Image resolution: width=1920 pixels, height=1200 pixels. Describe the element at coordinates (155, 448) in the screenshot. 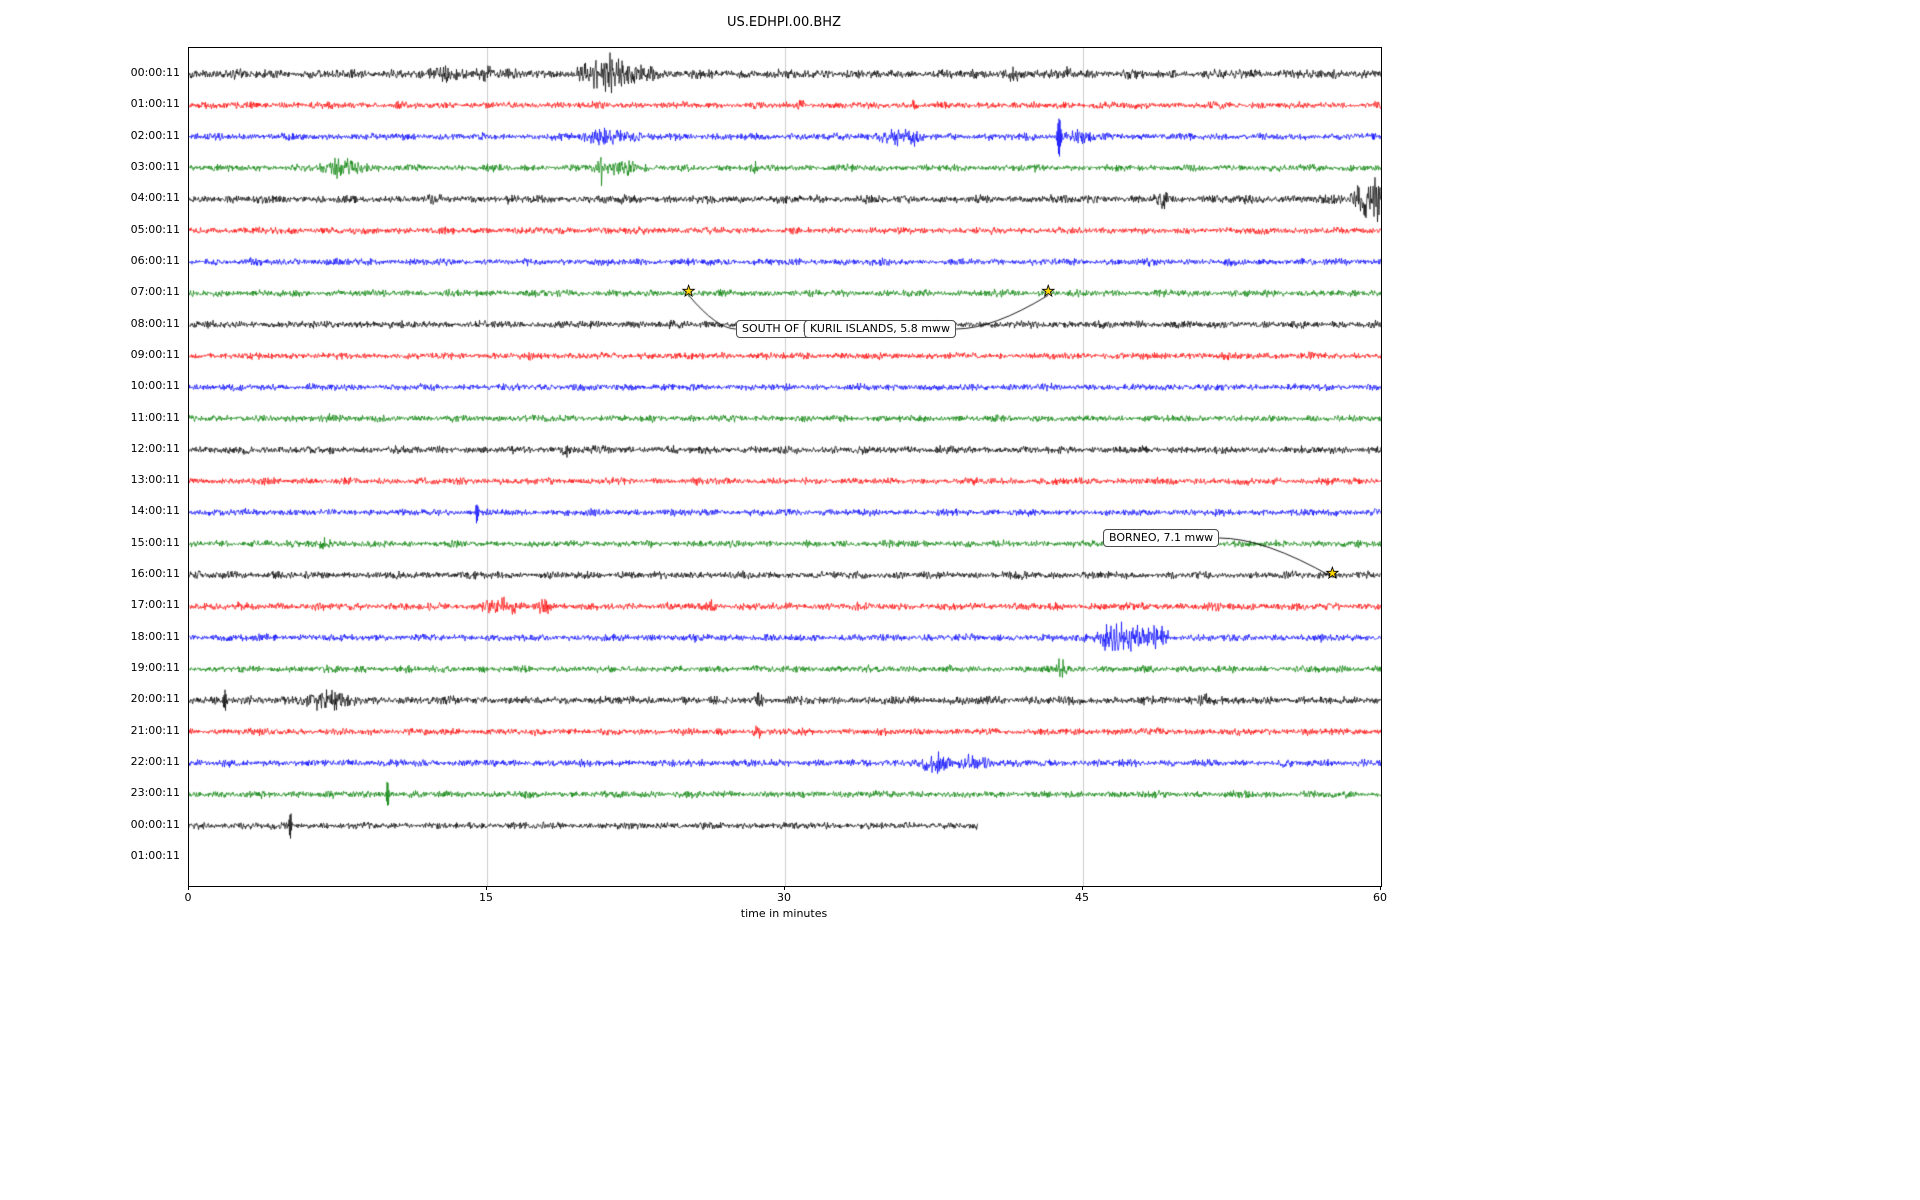

I see `y-axis-label: 12:00:11` at that location.